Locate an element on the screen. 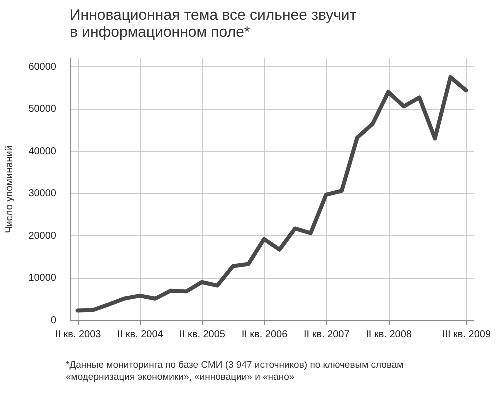 The width and height of the screenshot is (500, 393). x-tick-label: II кв. 2005 is located at coordinates (203, 335).